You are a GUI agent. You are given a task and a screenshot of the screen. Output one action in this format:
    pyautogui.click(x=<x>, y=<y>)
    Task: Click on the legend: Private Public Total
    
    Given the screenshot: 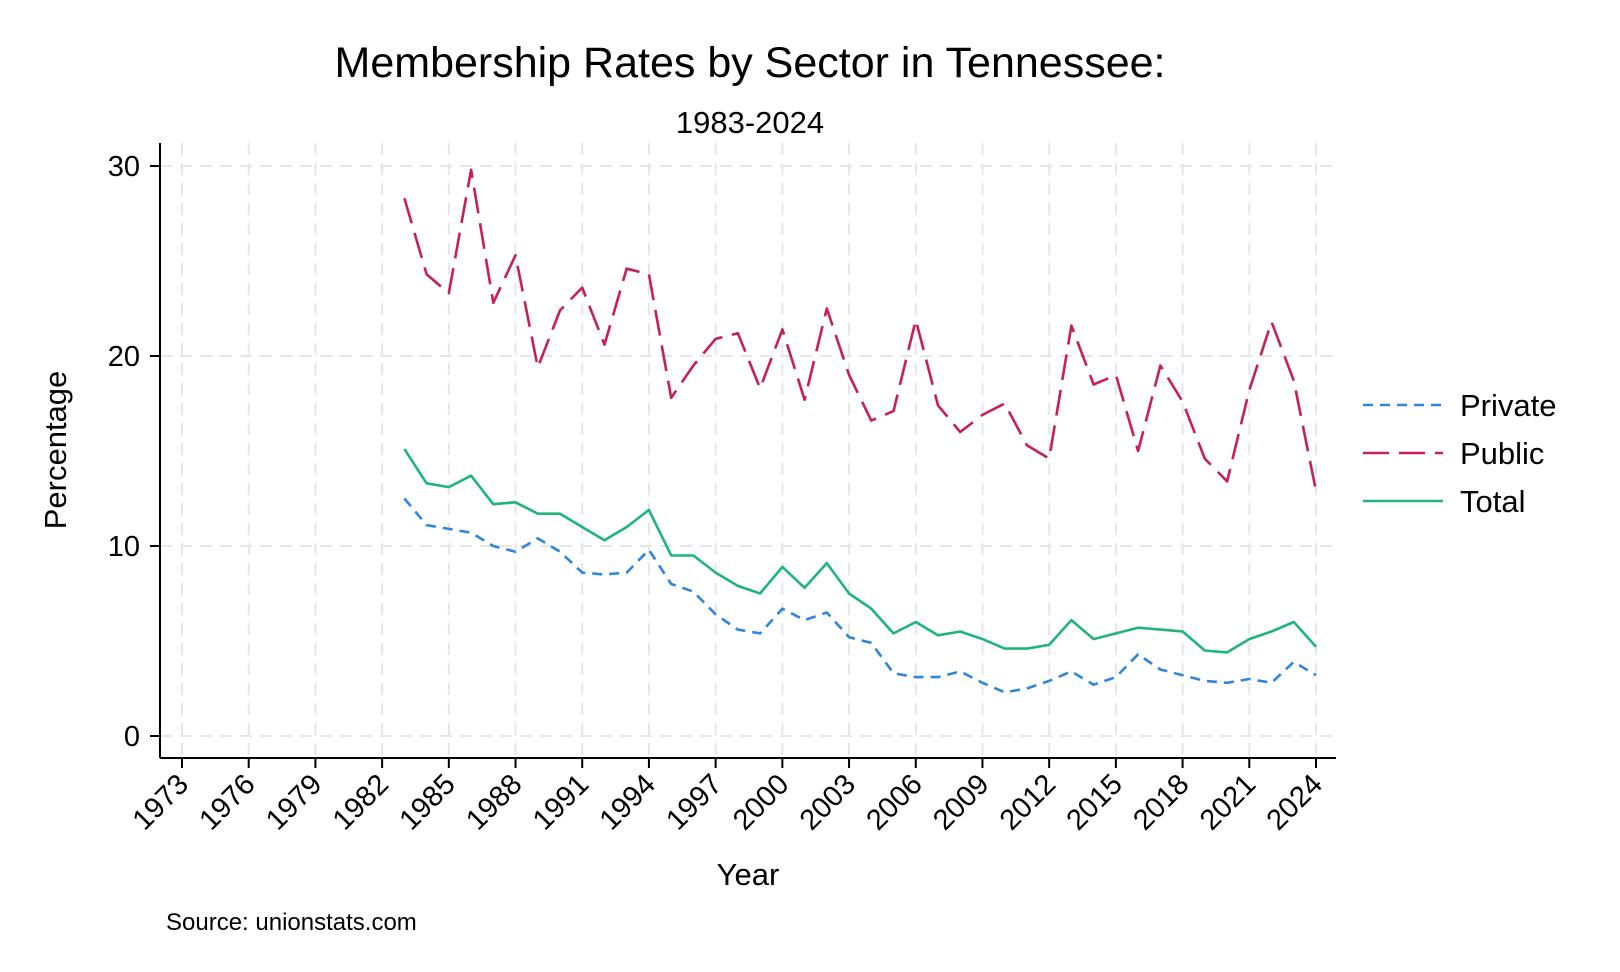 What is the action you would take?
    pyautogui.click(x=1459, y=453)
    